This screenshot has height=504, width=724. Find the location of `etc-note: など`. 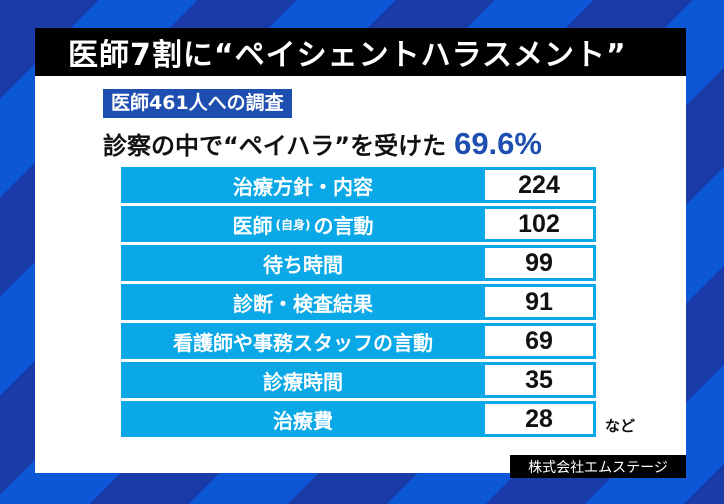

etc-note: など is located at coordinates (620, 426).